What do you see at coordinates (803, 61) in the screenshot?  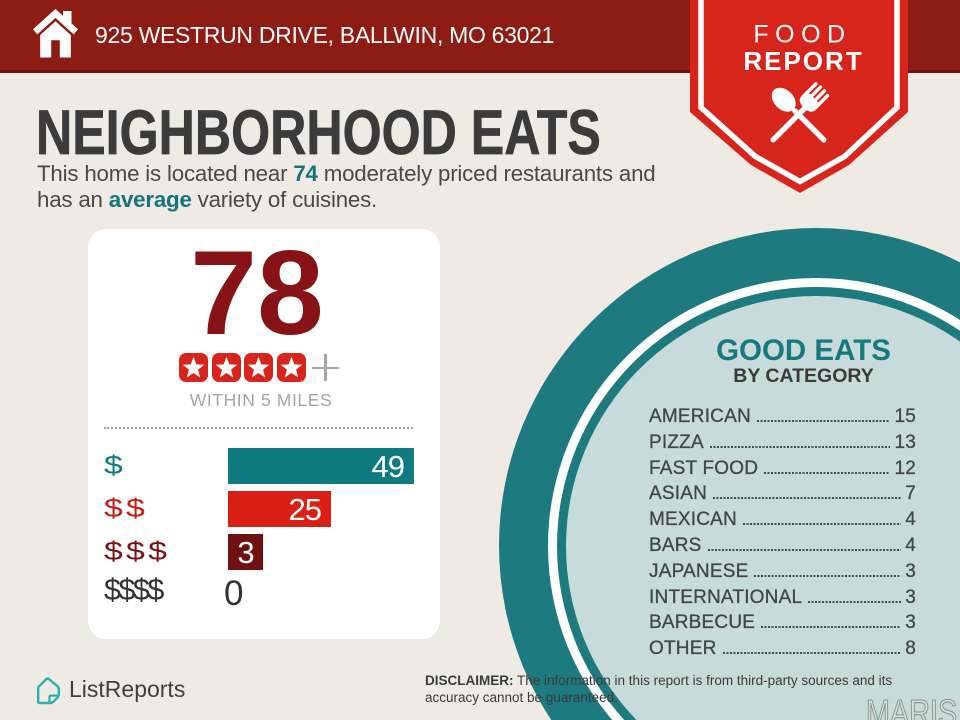 I see `svg-text: REPORT` at bounding box center [803, 61].